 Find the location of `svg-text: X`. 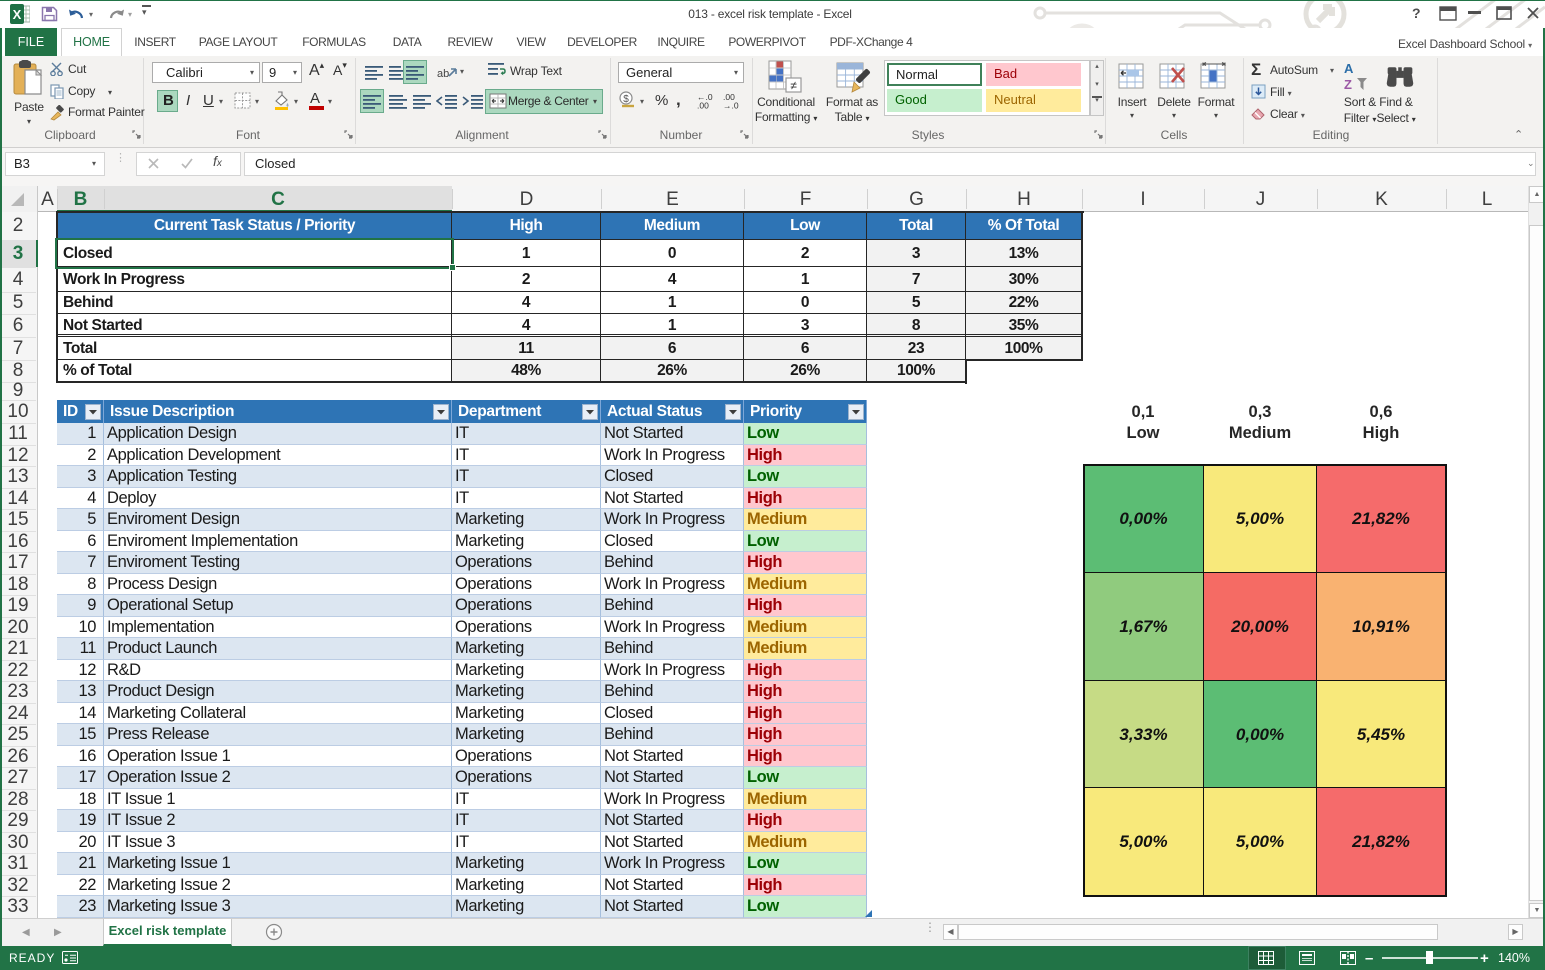

svg-text: X is located at coordinates (17, 14).